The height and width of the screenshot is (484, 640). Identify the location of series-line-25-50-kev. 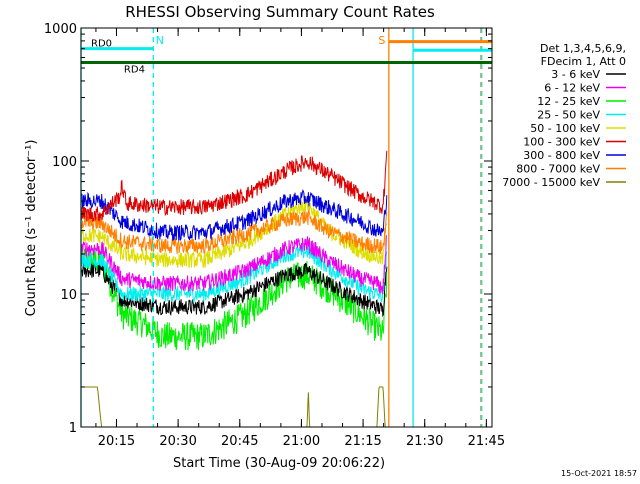
(234, 273).